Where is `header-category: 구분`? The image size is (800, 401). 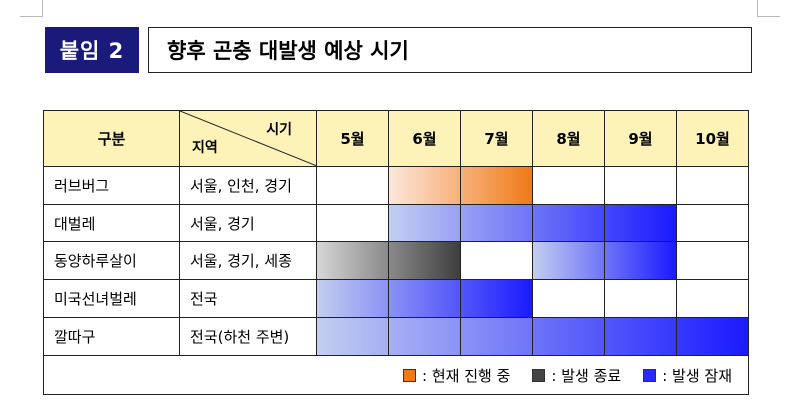
header-category: 구분 is located at coordinates (111, 138).